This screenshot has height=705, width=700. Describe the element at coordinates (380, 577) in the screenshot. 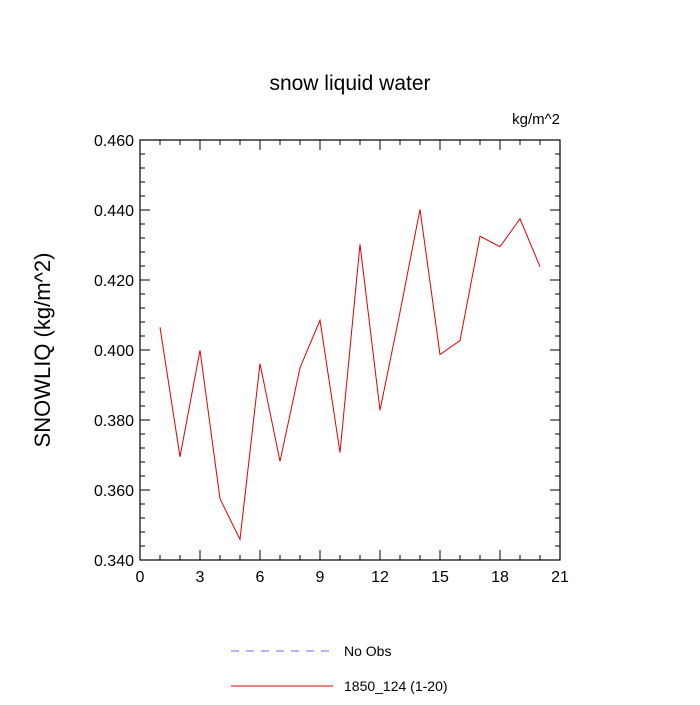

I see `x-tick-label: 12` at that location.